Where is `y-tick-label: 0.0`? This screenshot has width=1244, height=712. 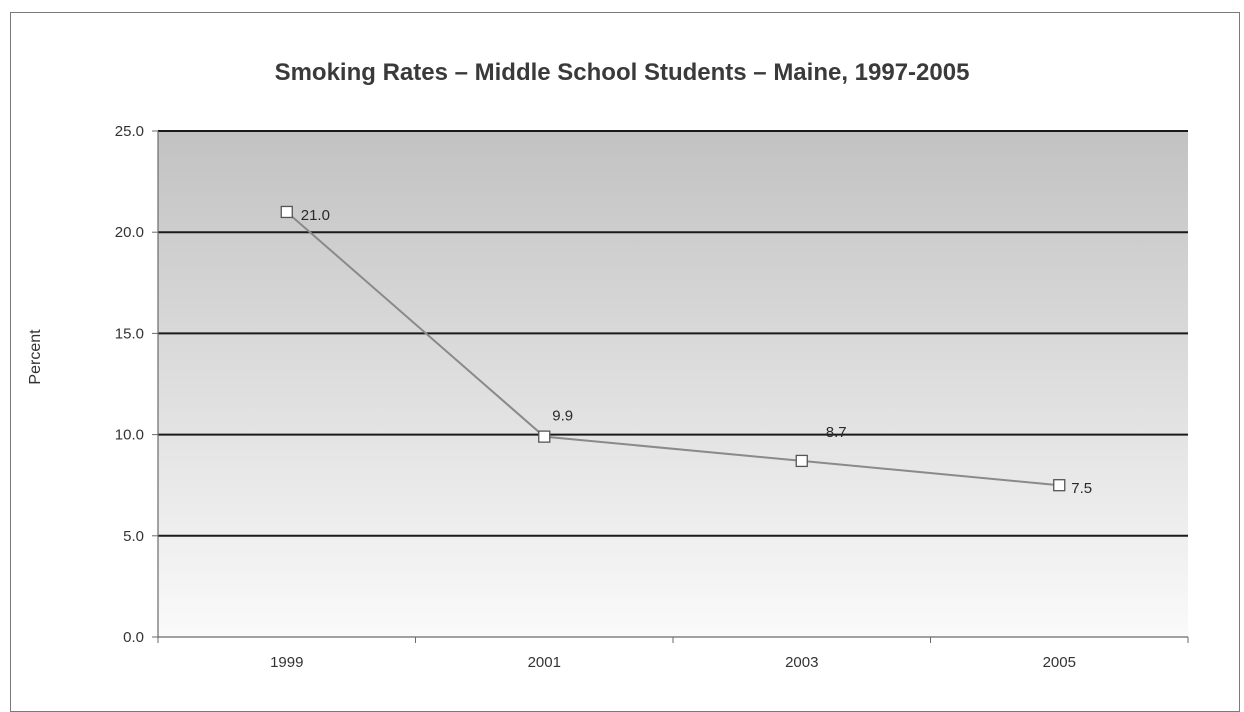 y-tick-label: 0.0 is located at coordinates (133, 637).